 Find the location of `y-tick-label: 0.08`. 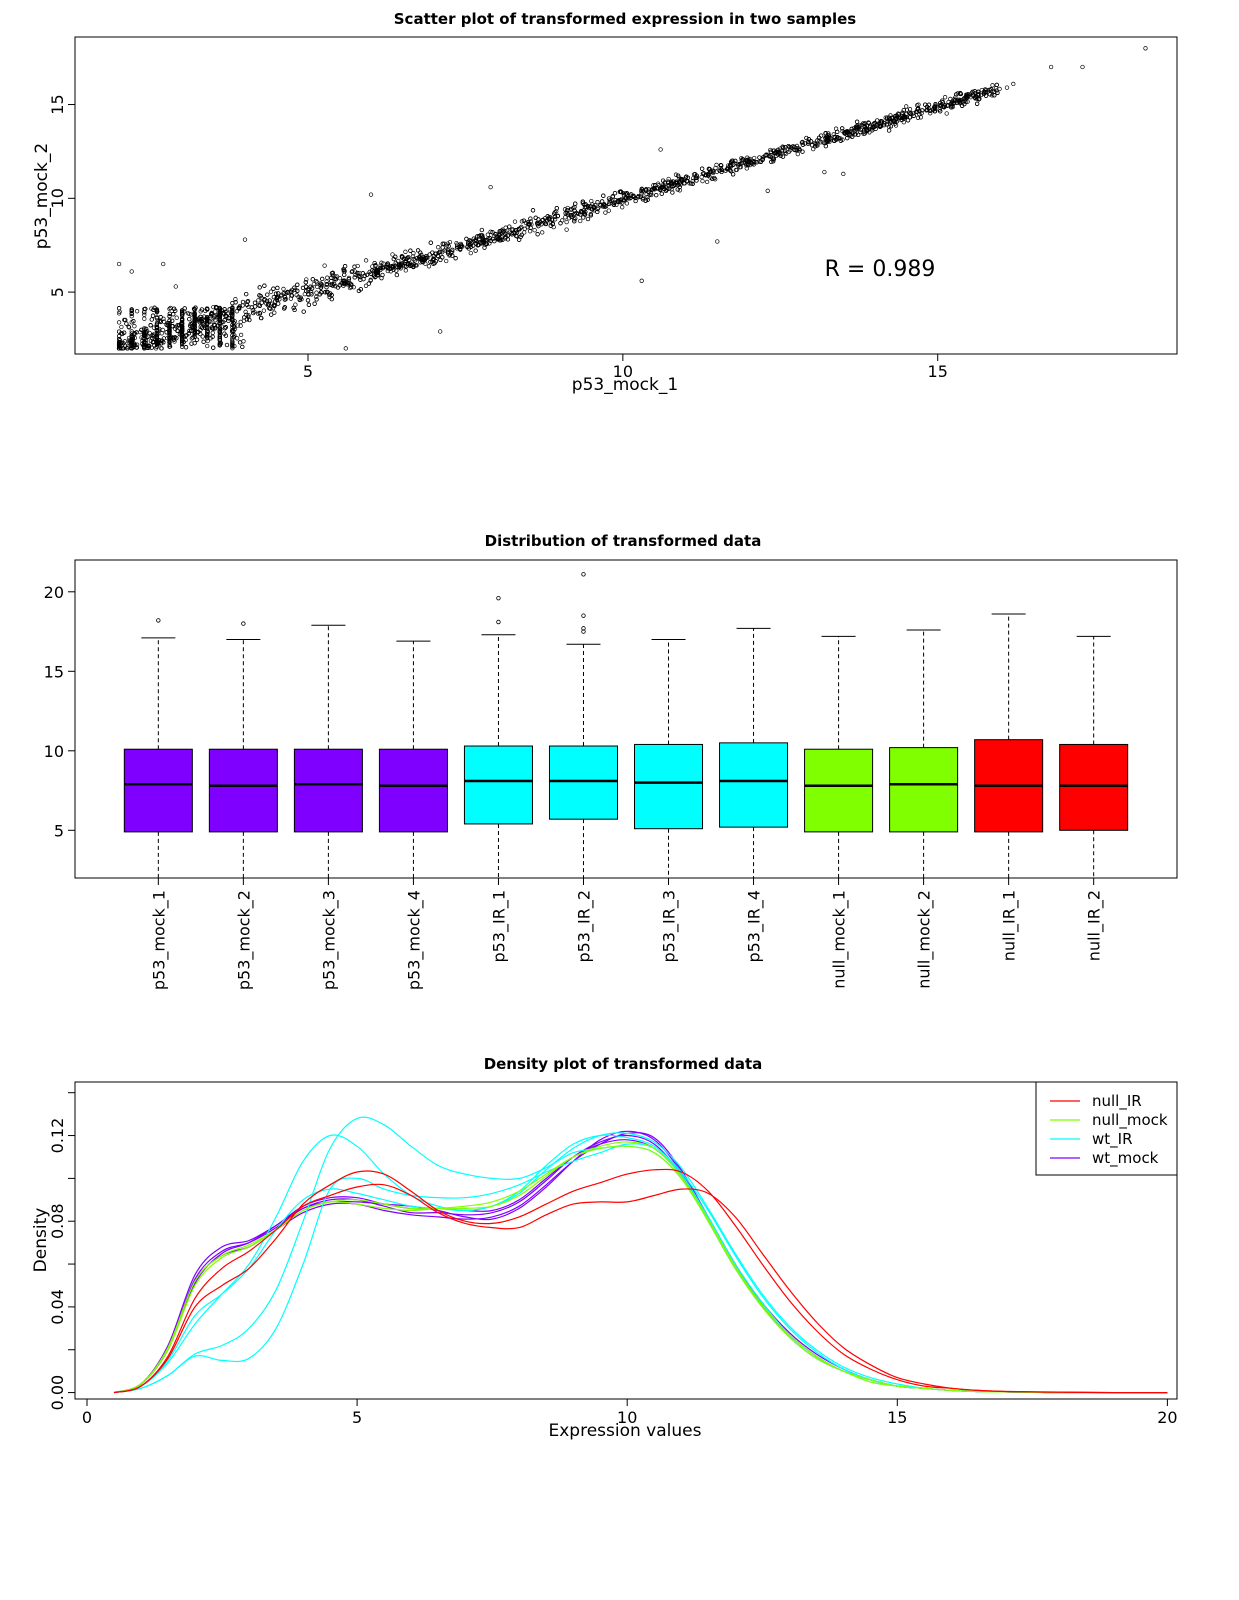

y-tick-label: 0.08 is located at coordinates (57, 1221).